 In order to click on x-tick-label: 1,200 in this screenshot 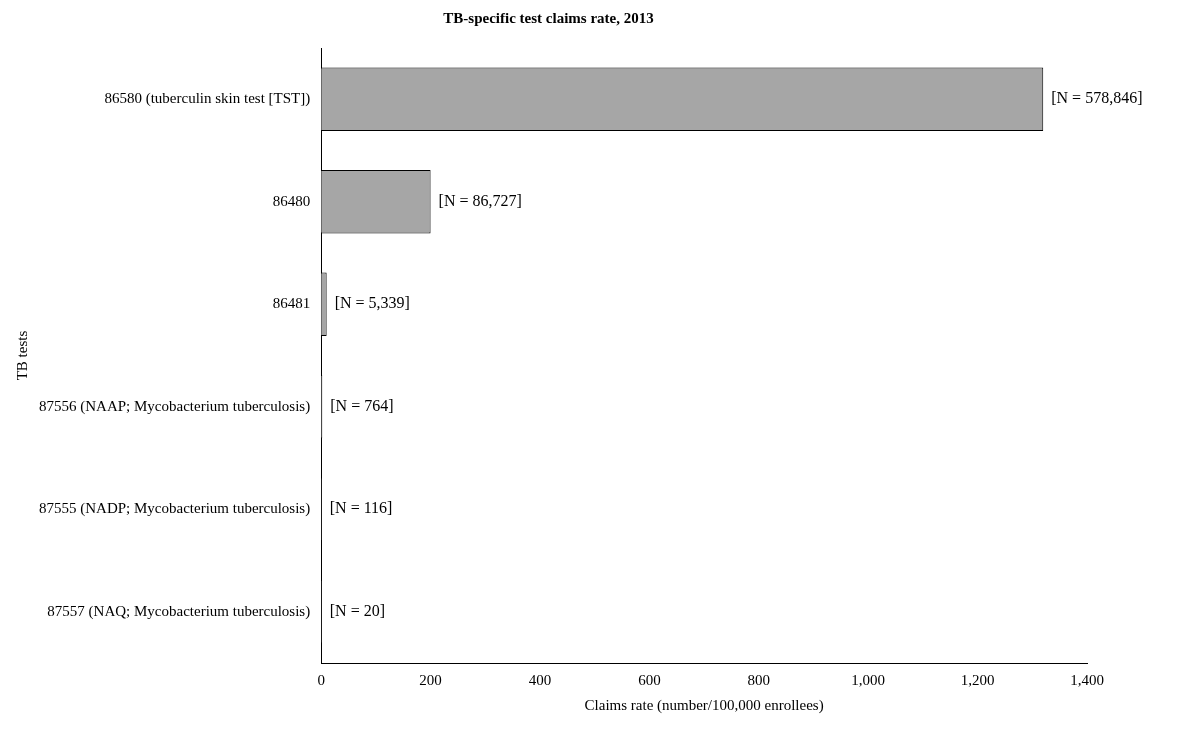, I will do `click(977, 679)`.